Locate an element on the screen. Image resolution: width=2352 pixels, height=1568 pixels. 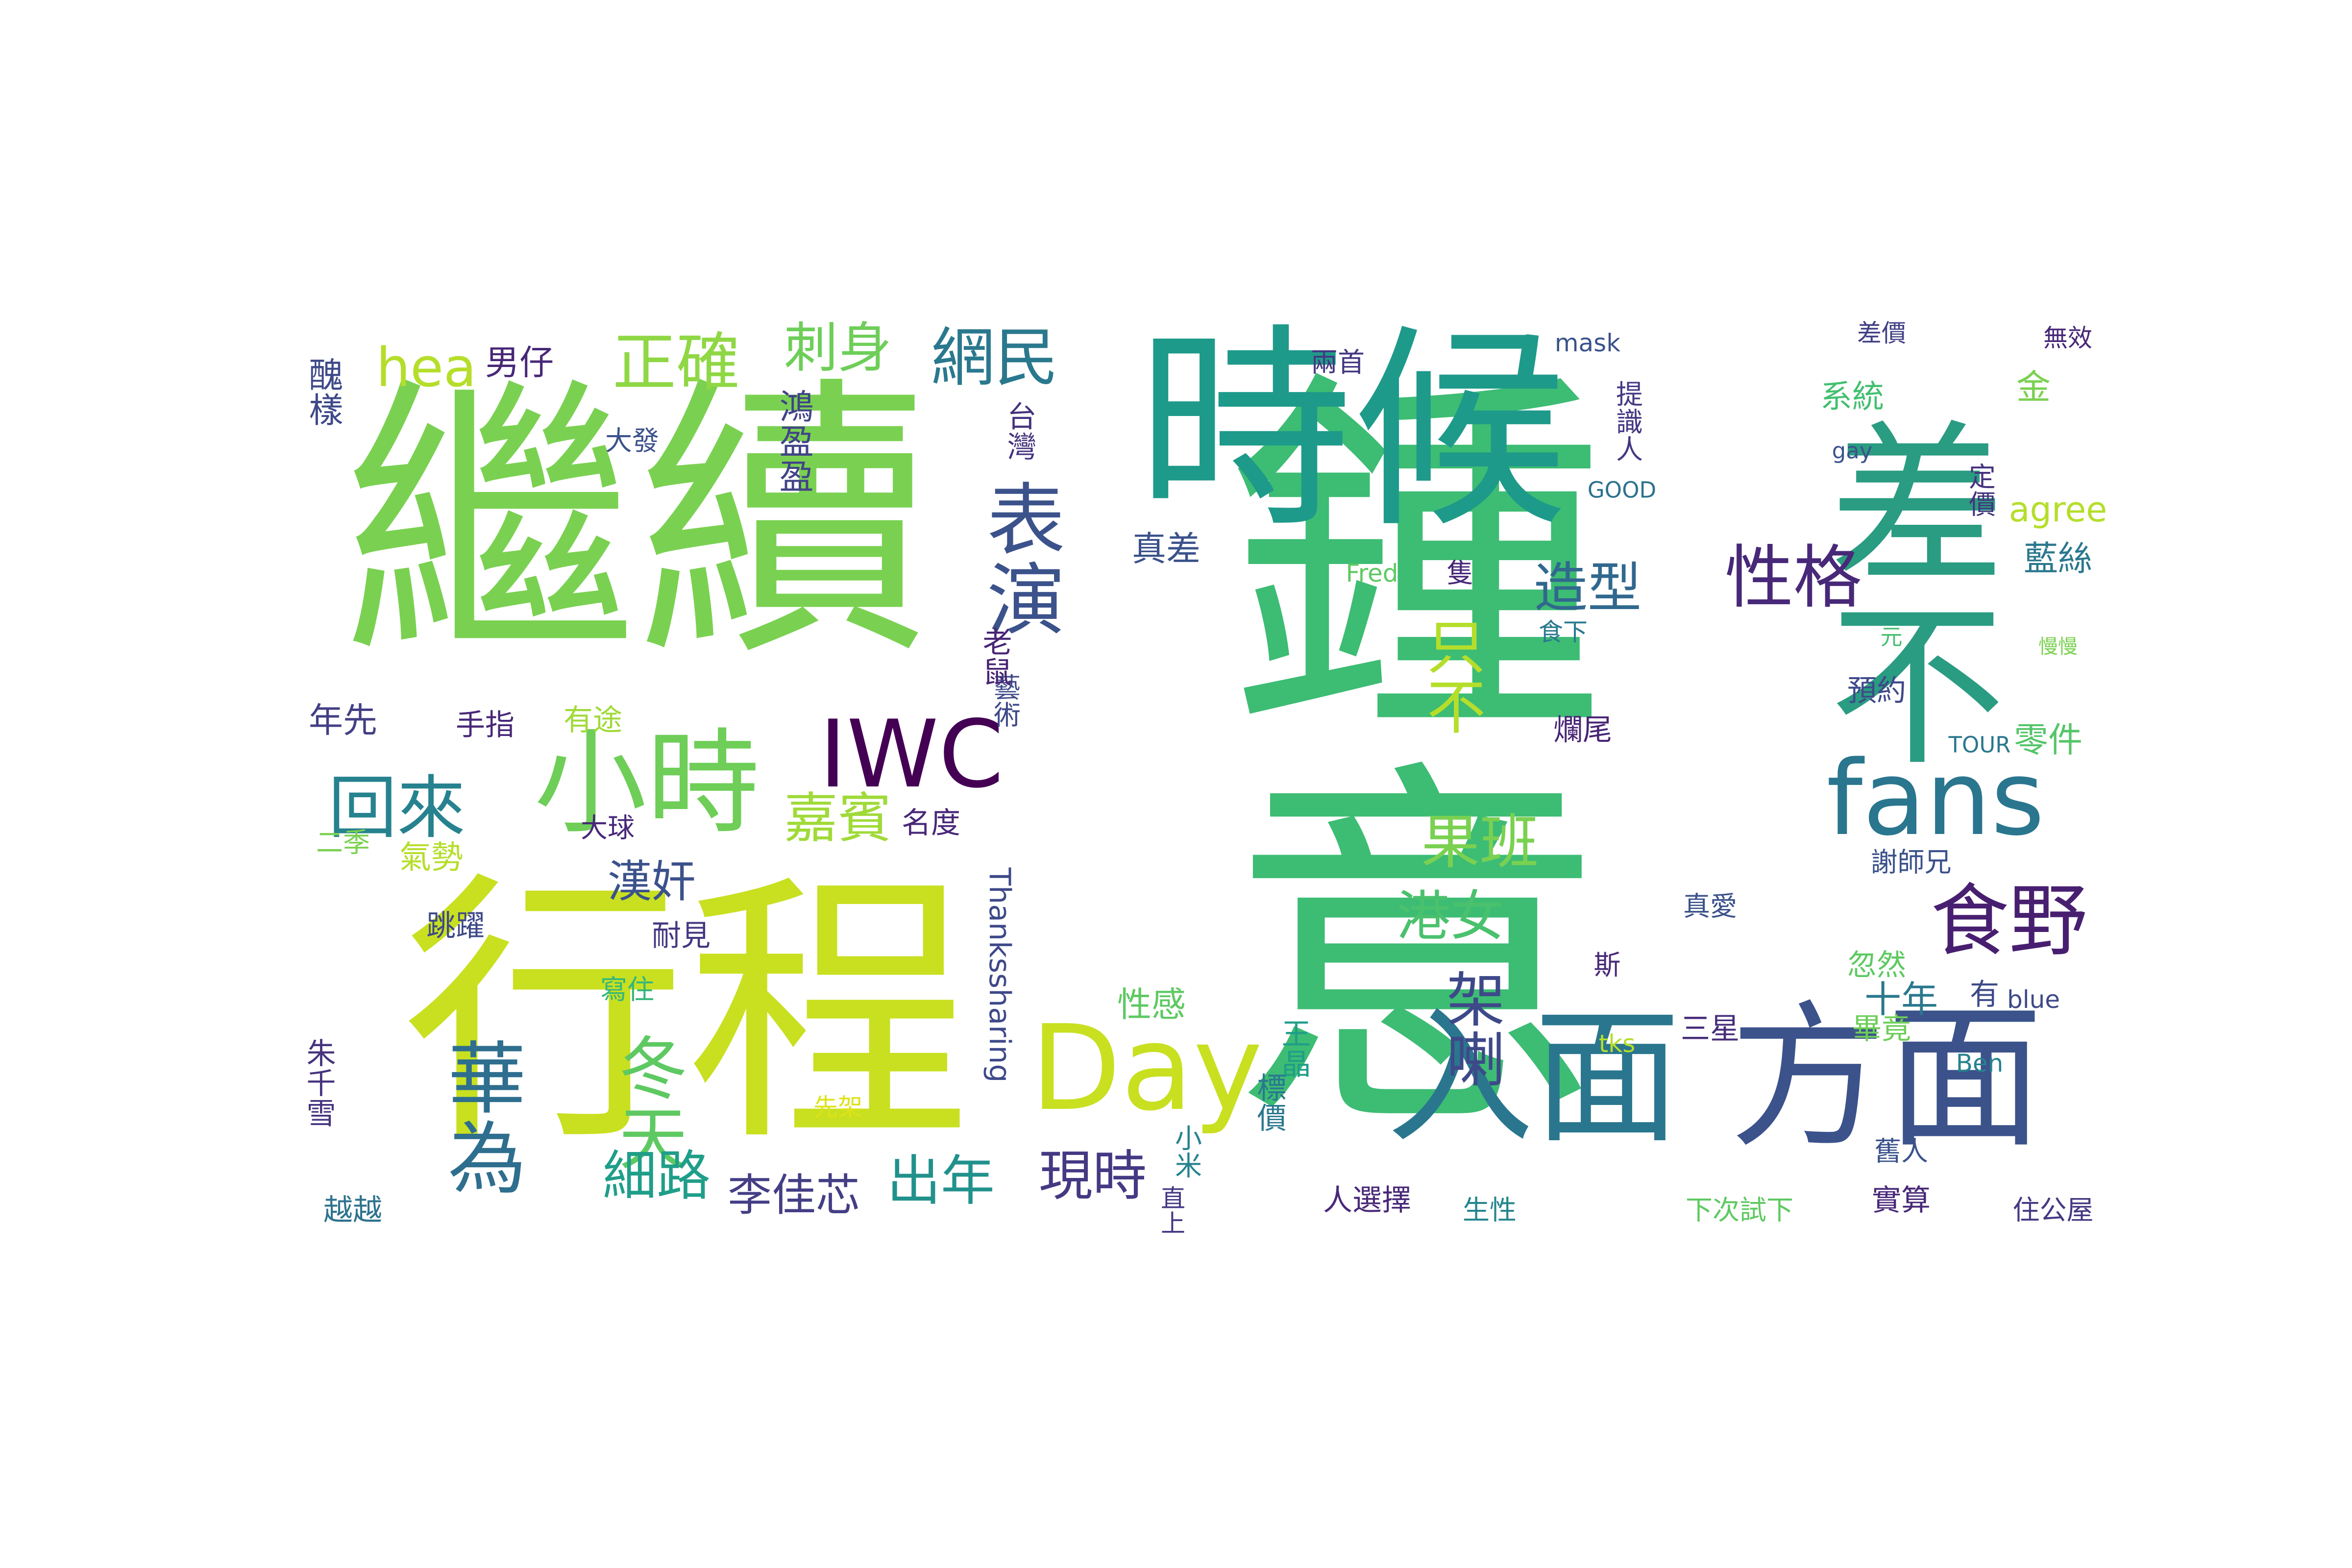
word-lingjian: 零件 is located at coordinates (2048, 740).